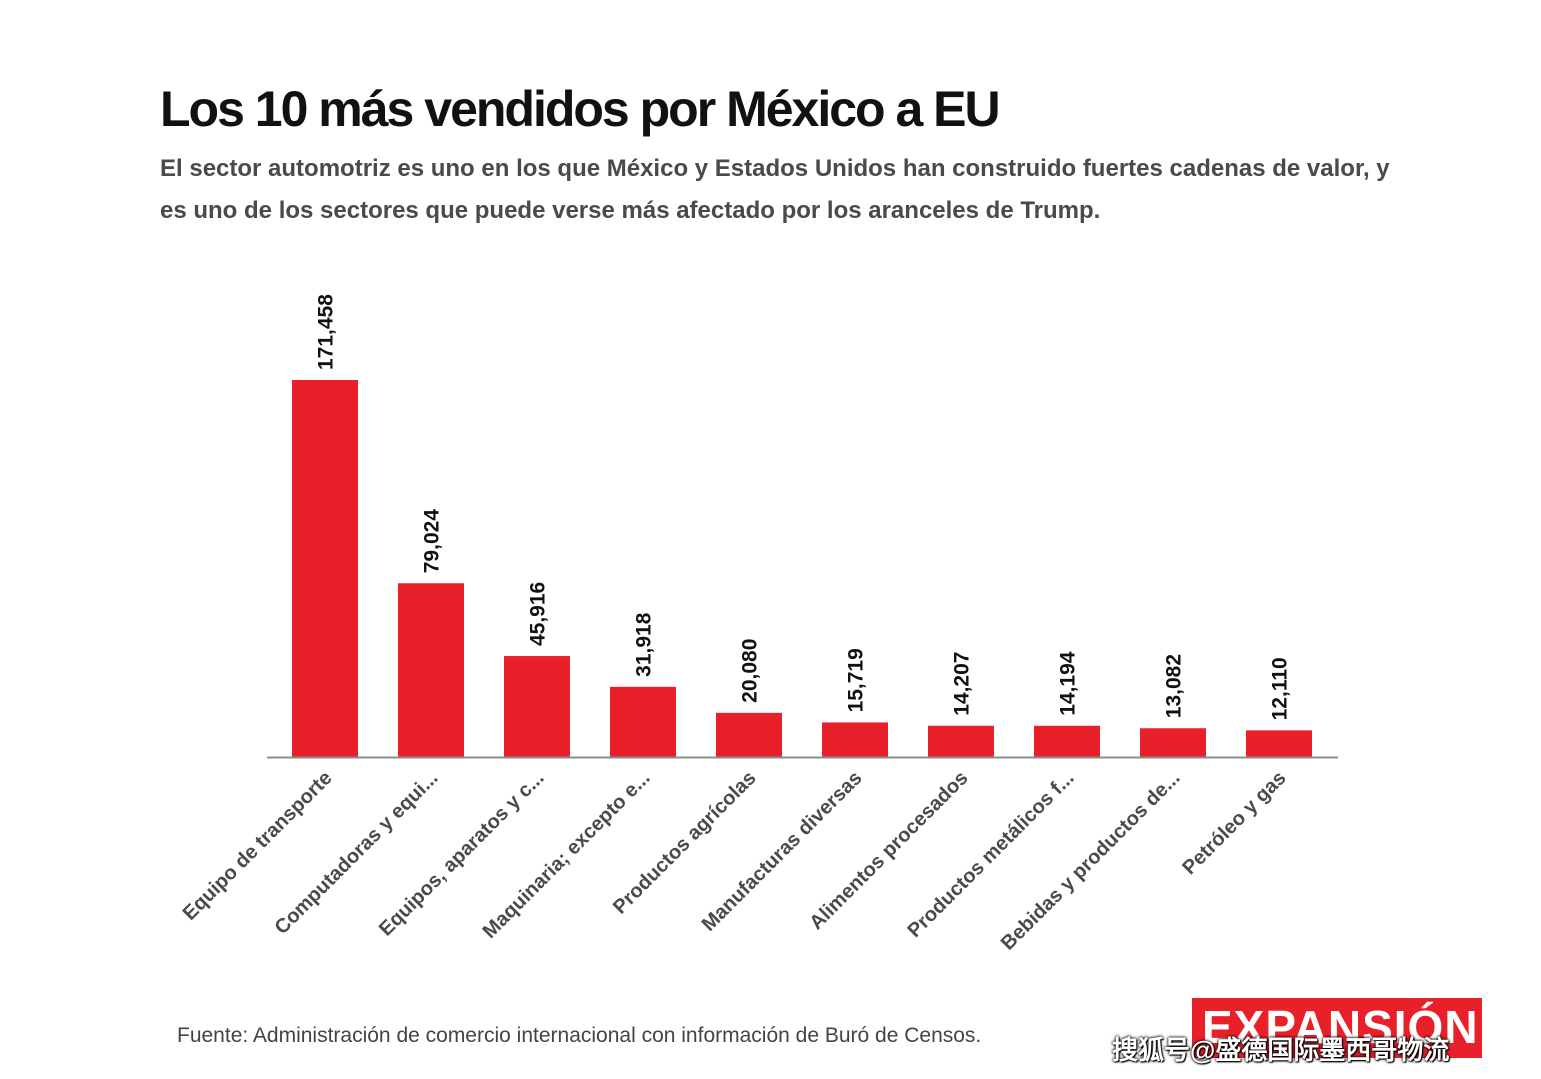 Image resolution: width=1541 pixels, height=1079 pixels. Describe the element at coordinates (1067, 683) in the screenshot. I see `value-label-8: 14,194` at that location.